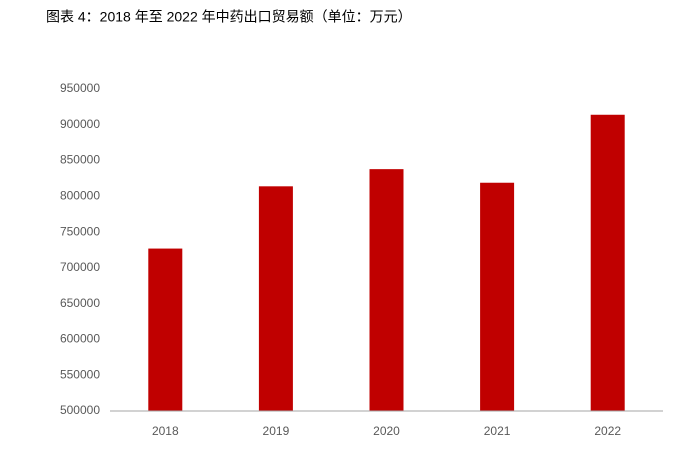 The height and width of the screenshot is (476, 682). What do you see at coordinates (276, 431) in the screenshot?
I see `x-tick-label: 2019` at bounding box center [276, 431].